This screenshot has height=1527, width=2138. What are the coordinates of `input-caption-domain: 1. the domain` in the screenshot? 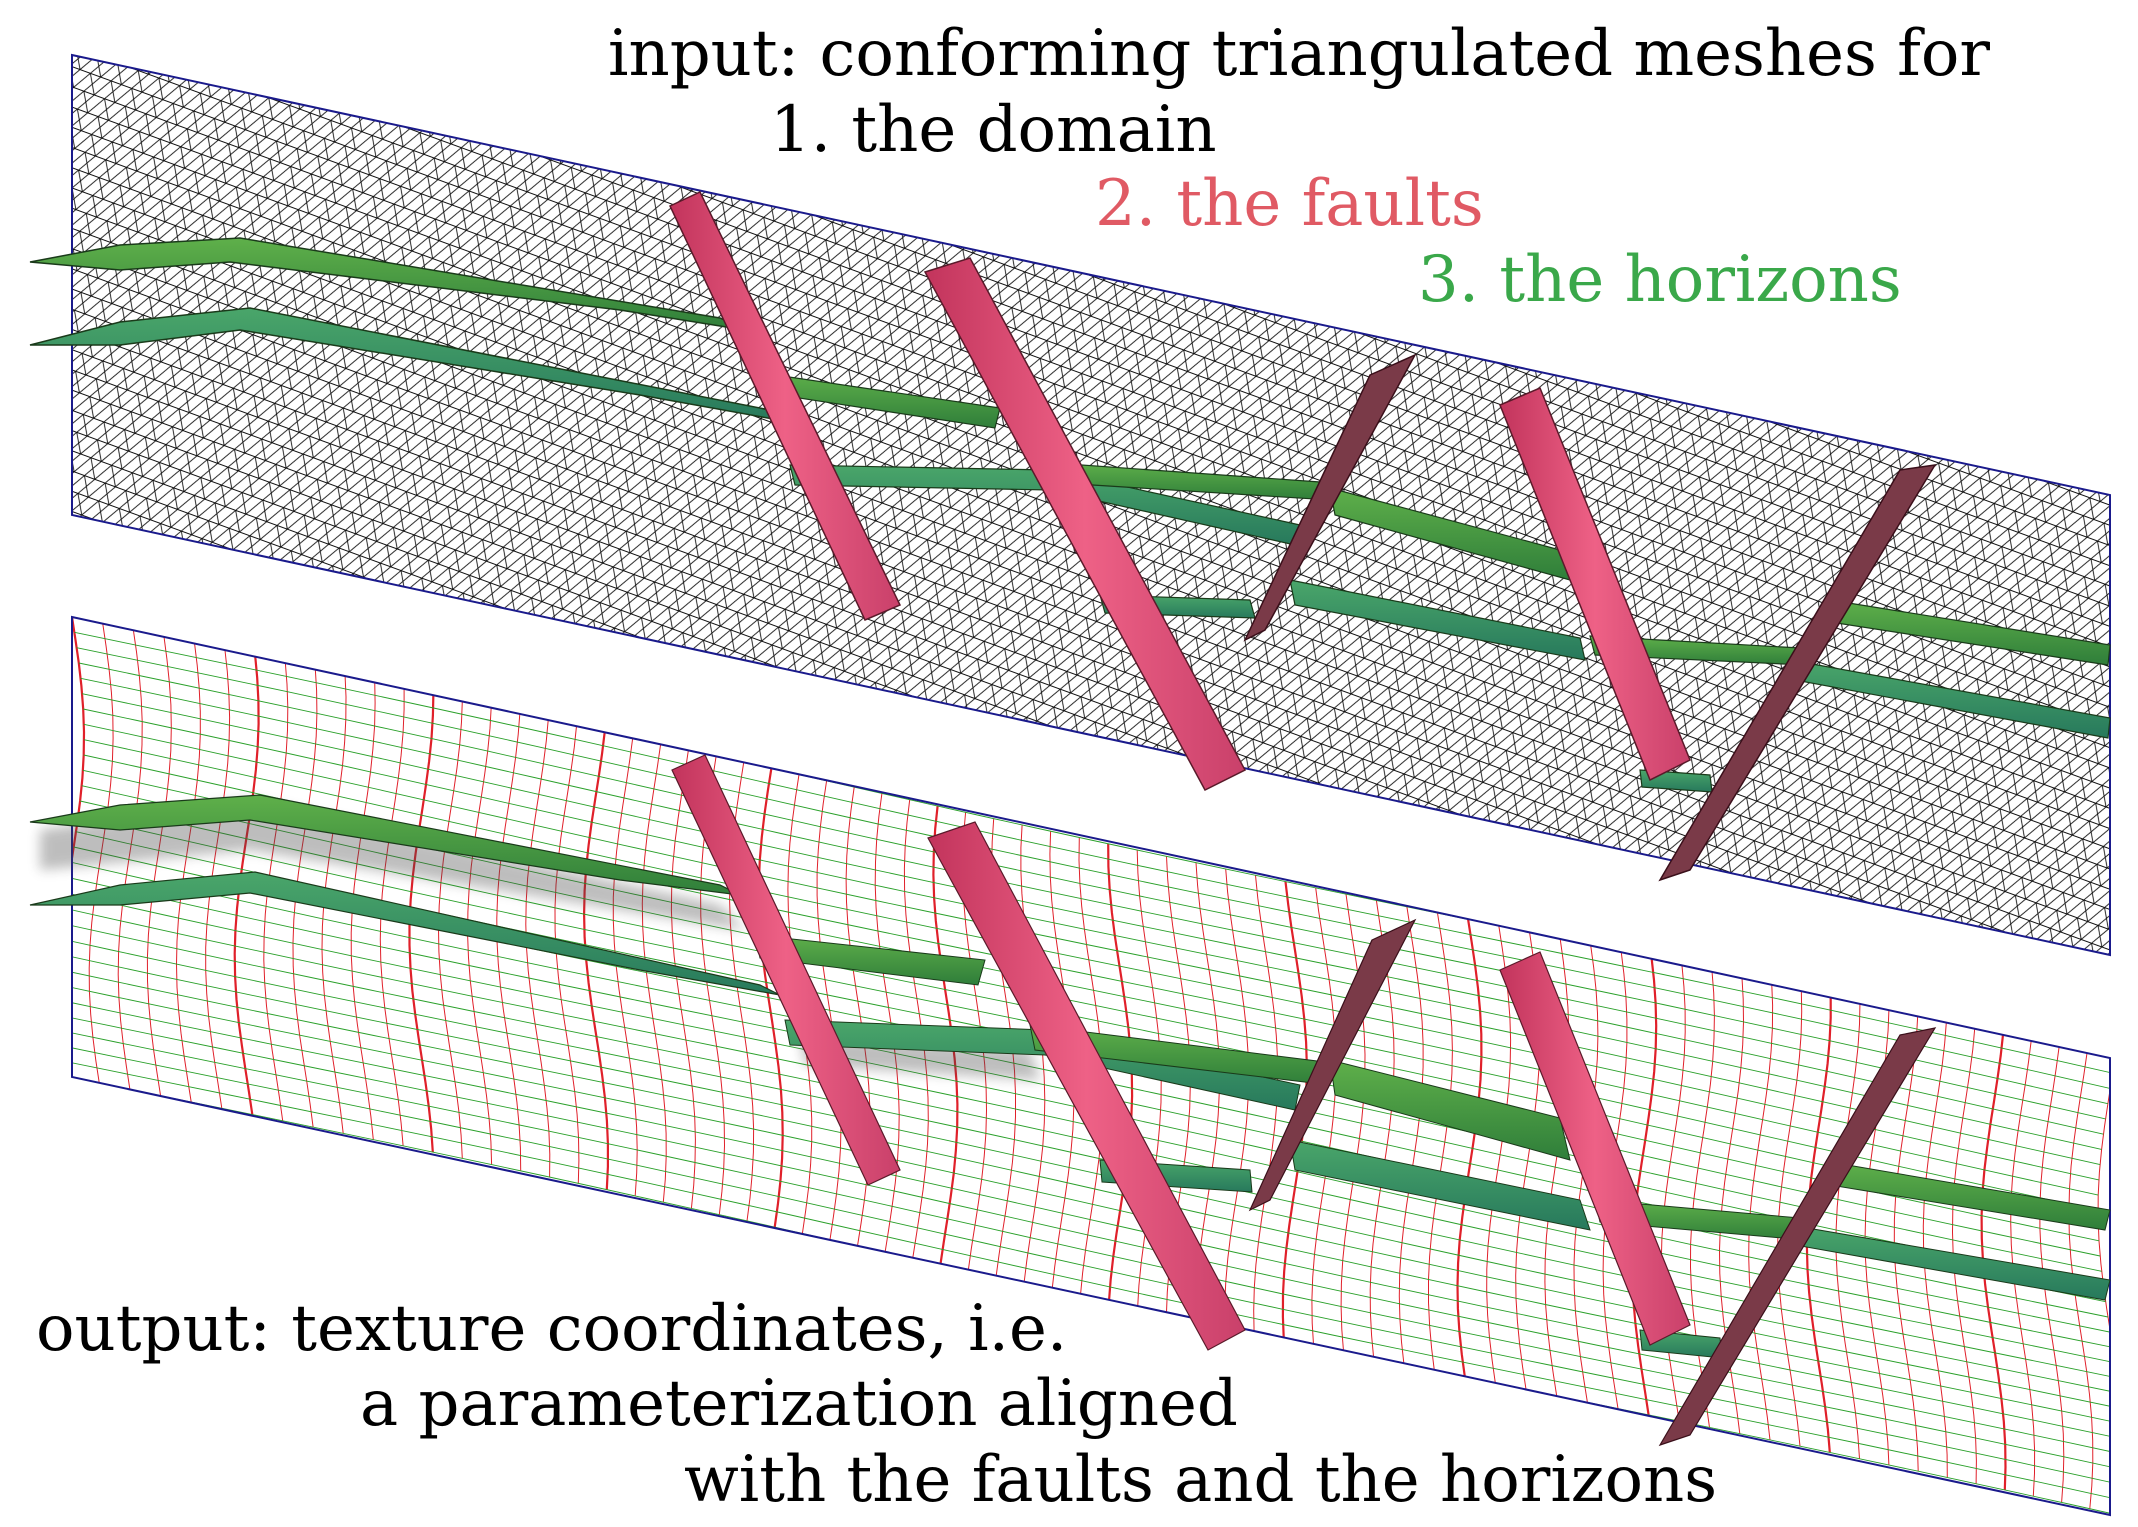 It's located at (993, 130).